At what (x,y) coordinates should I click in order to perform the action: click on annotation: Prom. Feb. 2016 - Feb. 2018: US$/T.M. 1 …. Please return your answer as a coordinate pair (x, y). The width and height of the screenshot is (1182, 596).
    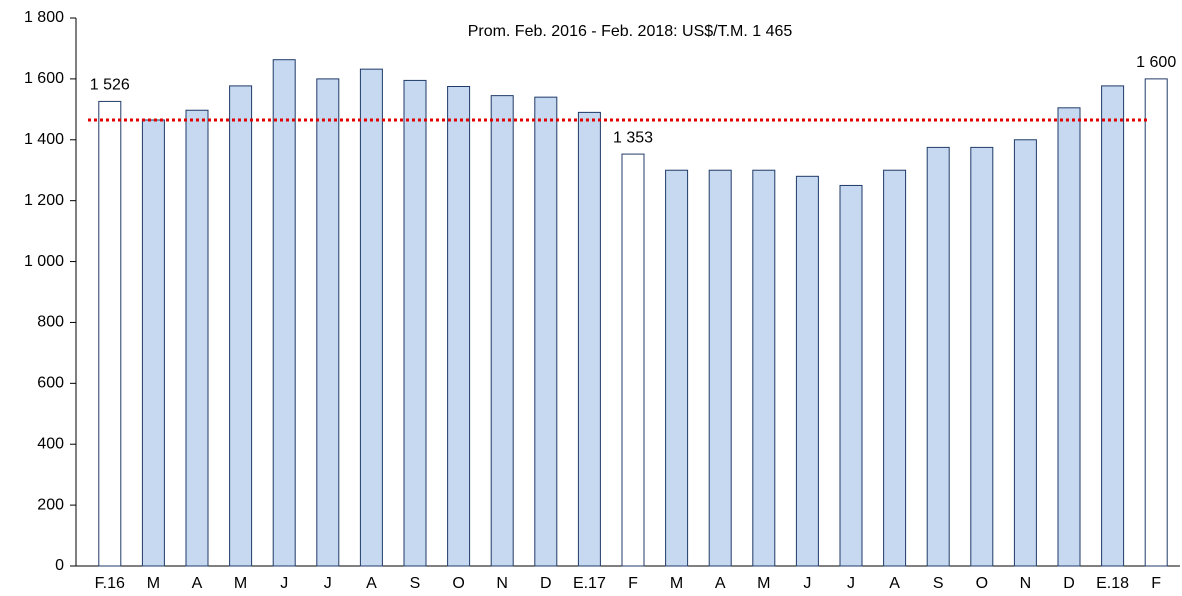
    Looking at the image, I should click on (630, 31).